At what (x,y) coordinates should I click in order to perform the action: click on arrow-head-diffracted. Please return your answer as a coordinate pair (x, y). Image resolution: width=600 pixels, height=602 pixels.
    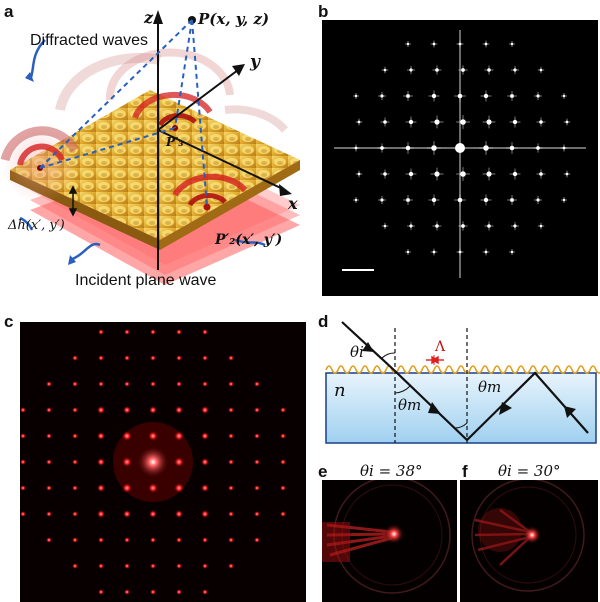
    Looking at the image, I should click on (29, 77).